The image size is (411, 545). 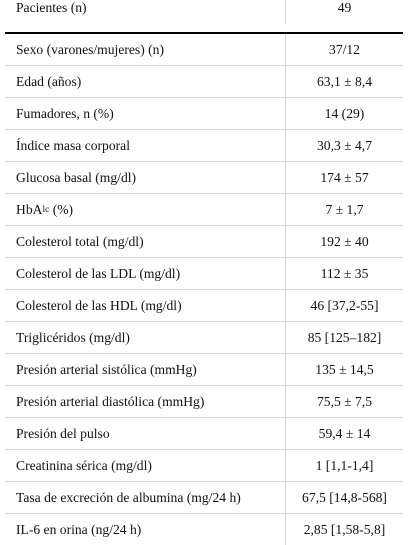 What do you see at coordinates (344, 81) in the screenshot?
I see `row-value: 63,1 ± 8,4` at bounding box center [344, 81].